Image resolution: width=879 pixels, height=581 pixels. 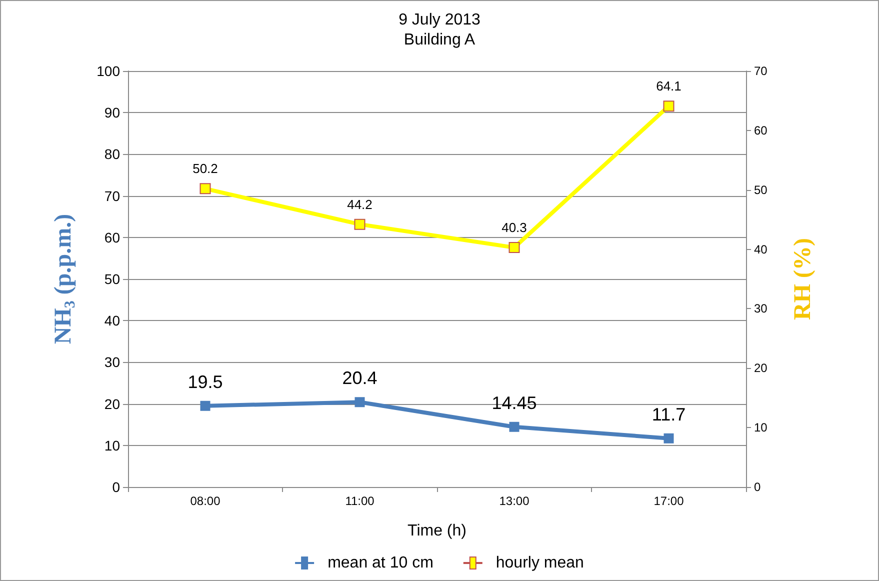 What do you see at coordinates (439, 20) in the screenshot?
I see `chart-title: 9 July 2013` at bounding box center [439, 20].